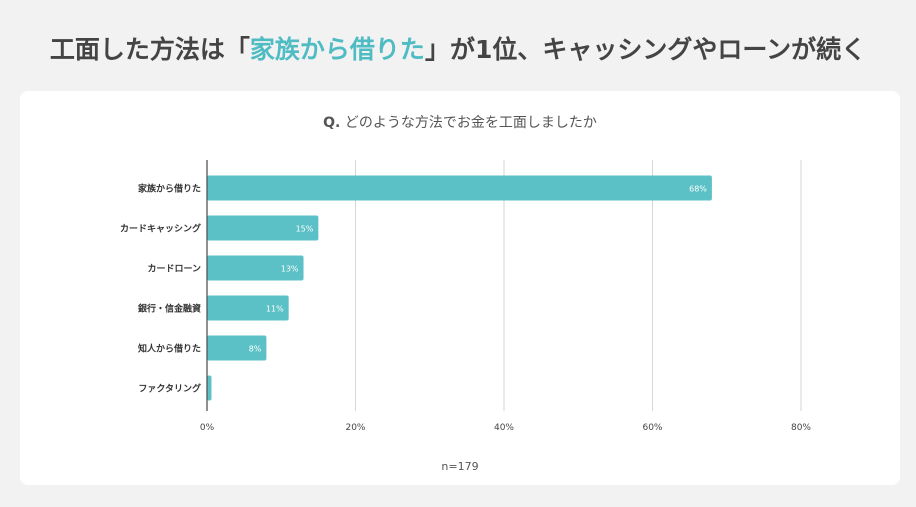 The height and width of the screenshot is (507, 916). I want to click on data-label: 8%, so click(255, 349).